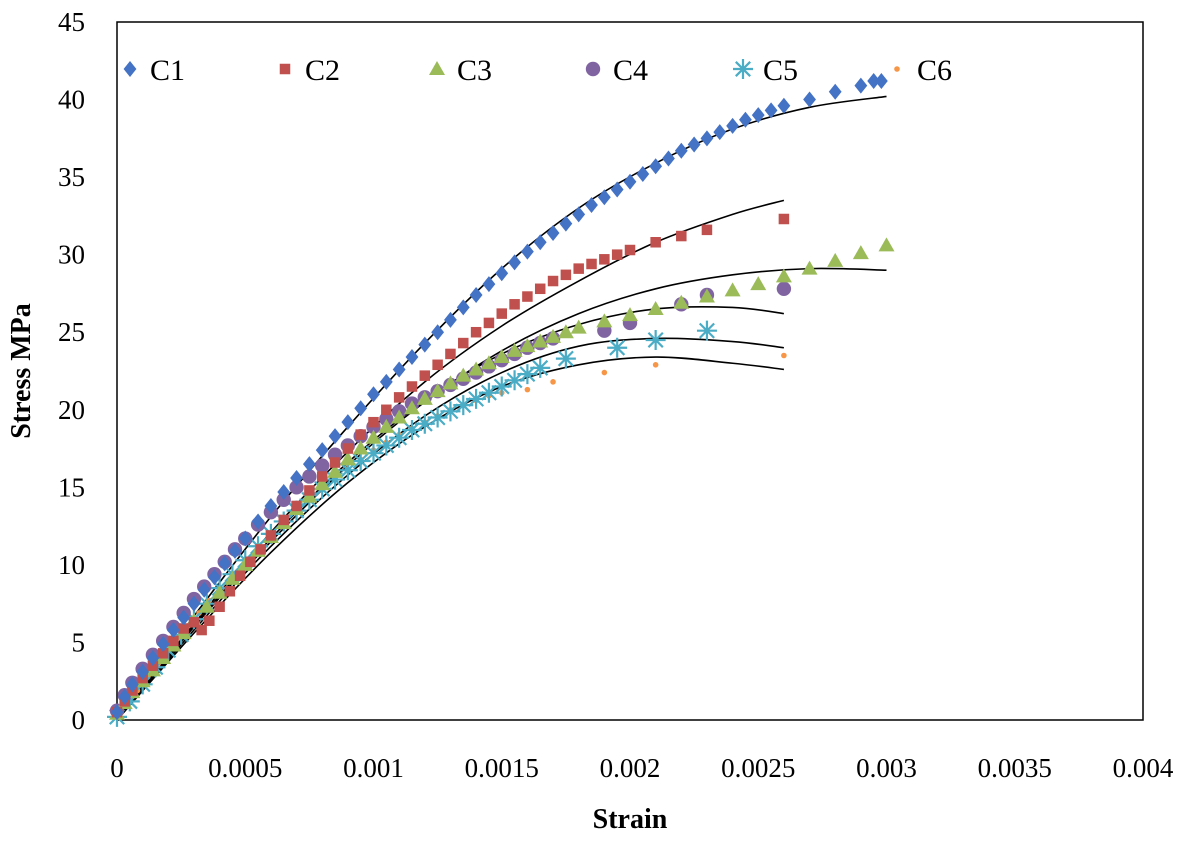  Describe the element at coordinates (71, 410) in the screenshot. I see `y-tick-label: 20` at that location.